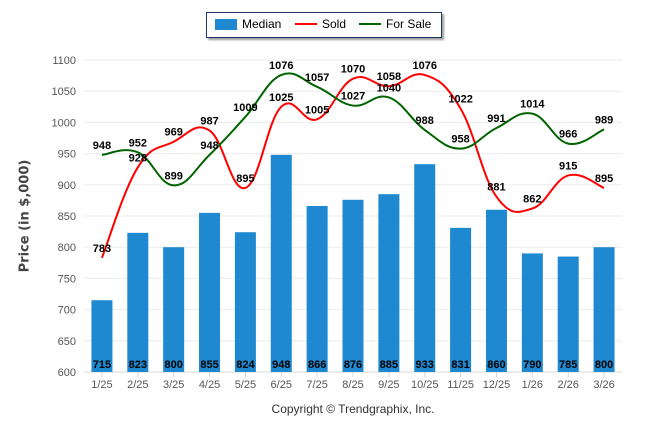 This screenshot has height=434, width=646. What do you see at coordinates (138, 158) in the screenshot?
I see `sold-value-label: 928` at bounding box center [138, 158].